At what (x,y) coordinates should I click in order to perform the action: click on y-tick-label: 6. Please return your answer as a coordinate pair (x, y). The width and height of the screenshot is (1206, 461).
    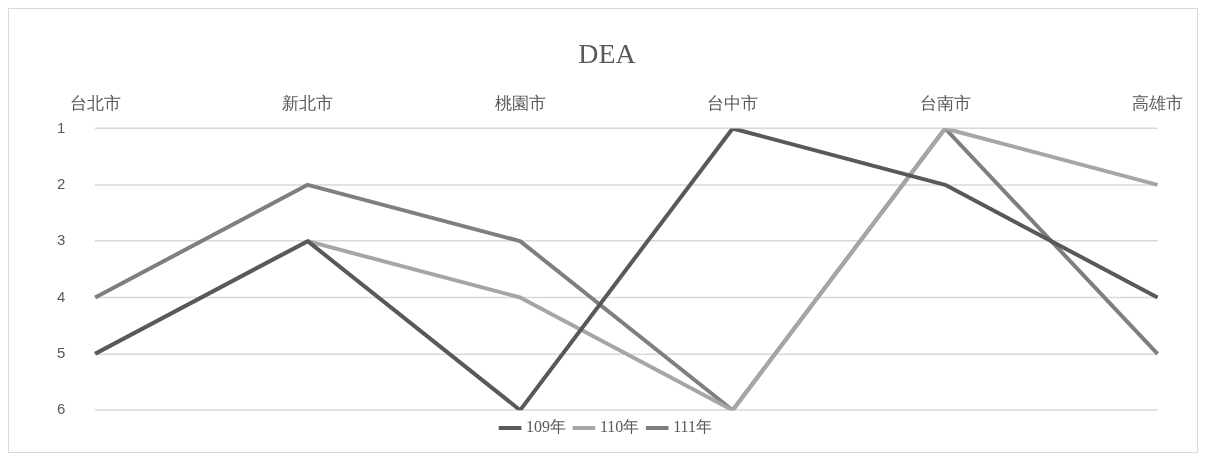
    Looking at the image, I should click on (61, 409).